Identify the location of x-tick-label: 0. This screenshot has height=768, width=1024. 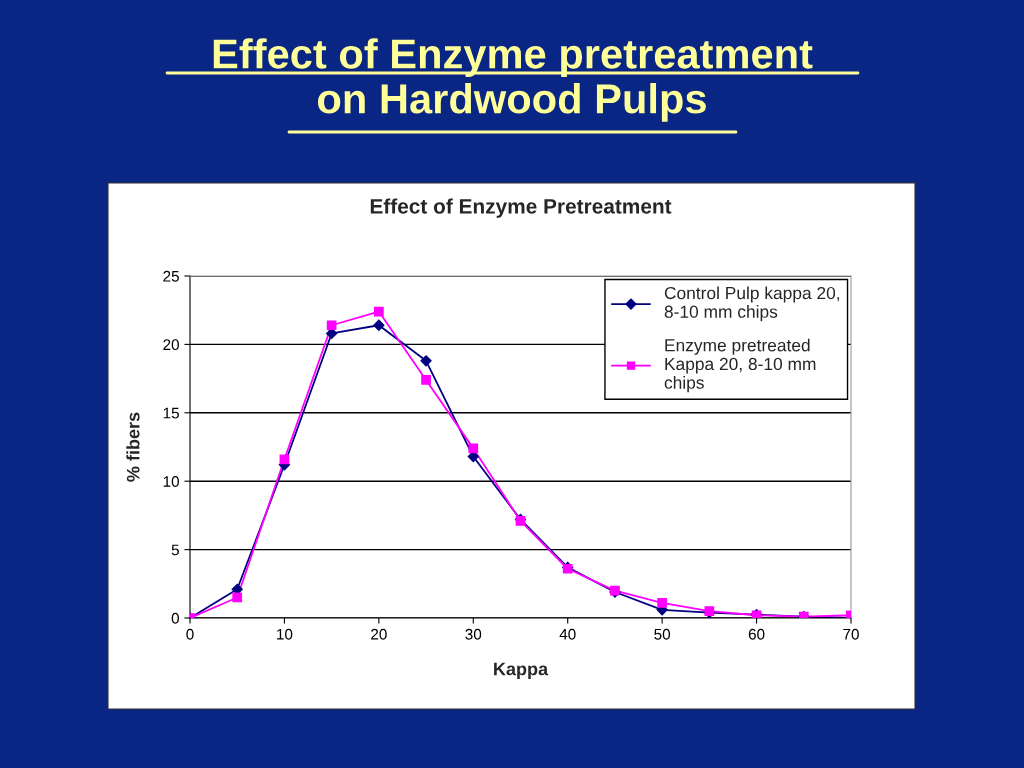
(190, 634).